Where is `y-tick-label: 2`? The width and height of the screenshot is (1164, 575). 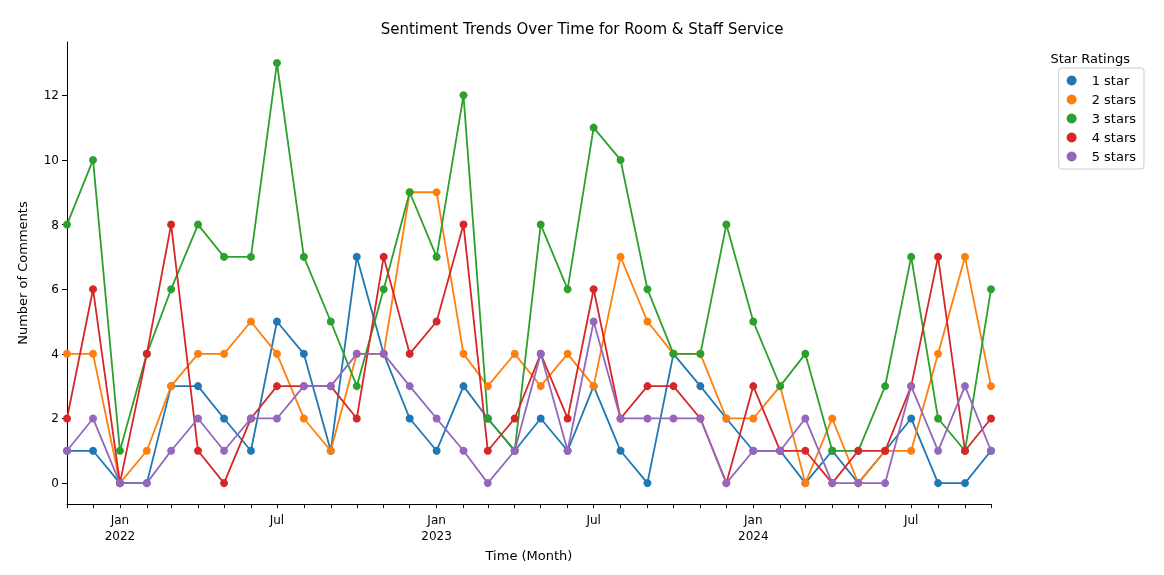 y-tick-label: 2 is located at coordinates (55, 418).